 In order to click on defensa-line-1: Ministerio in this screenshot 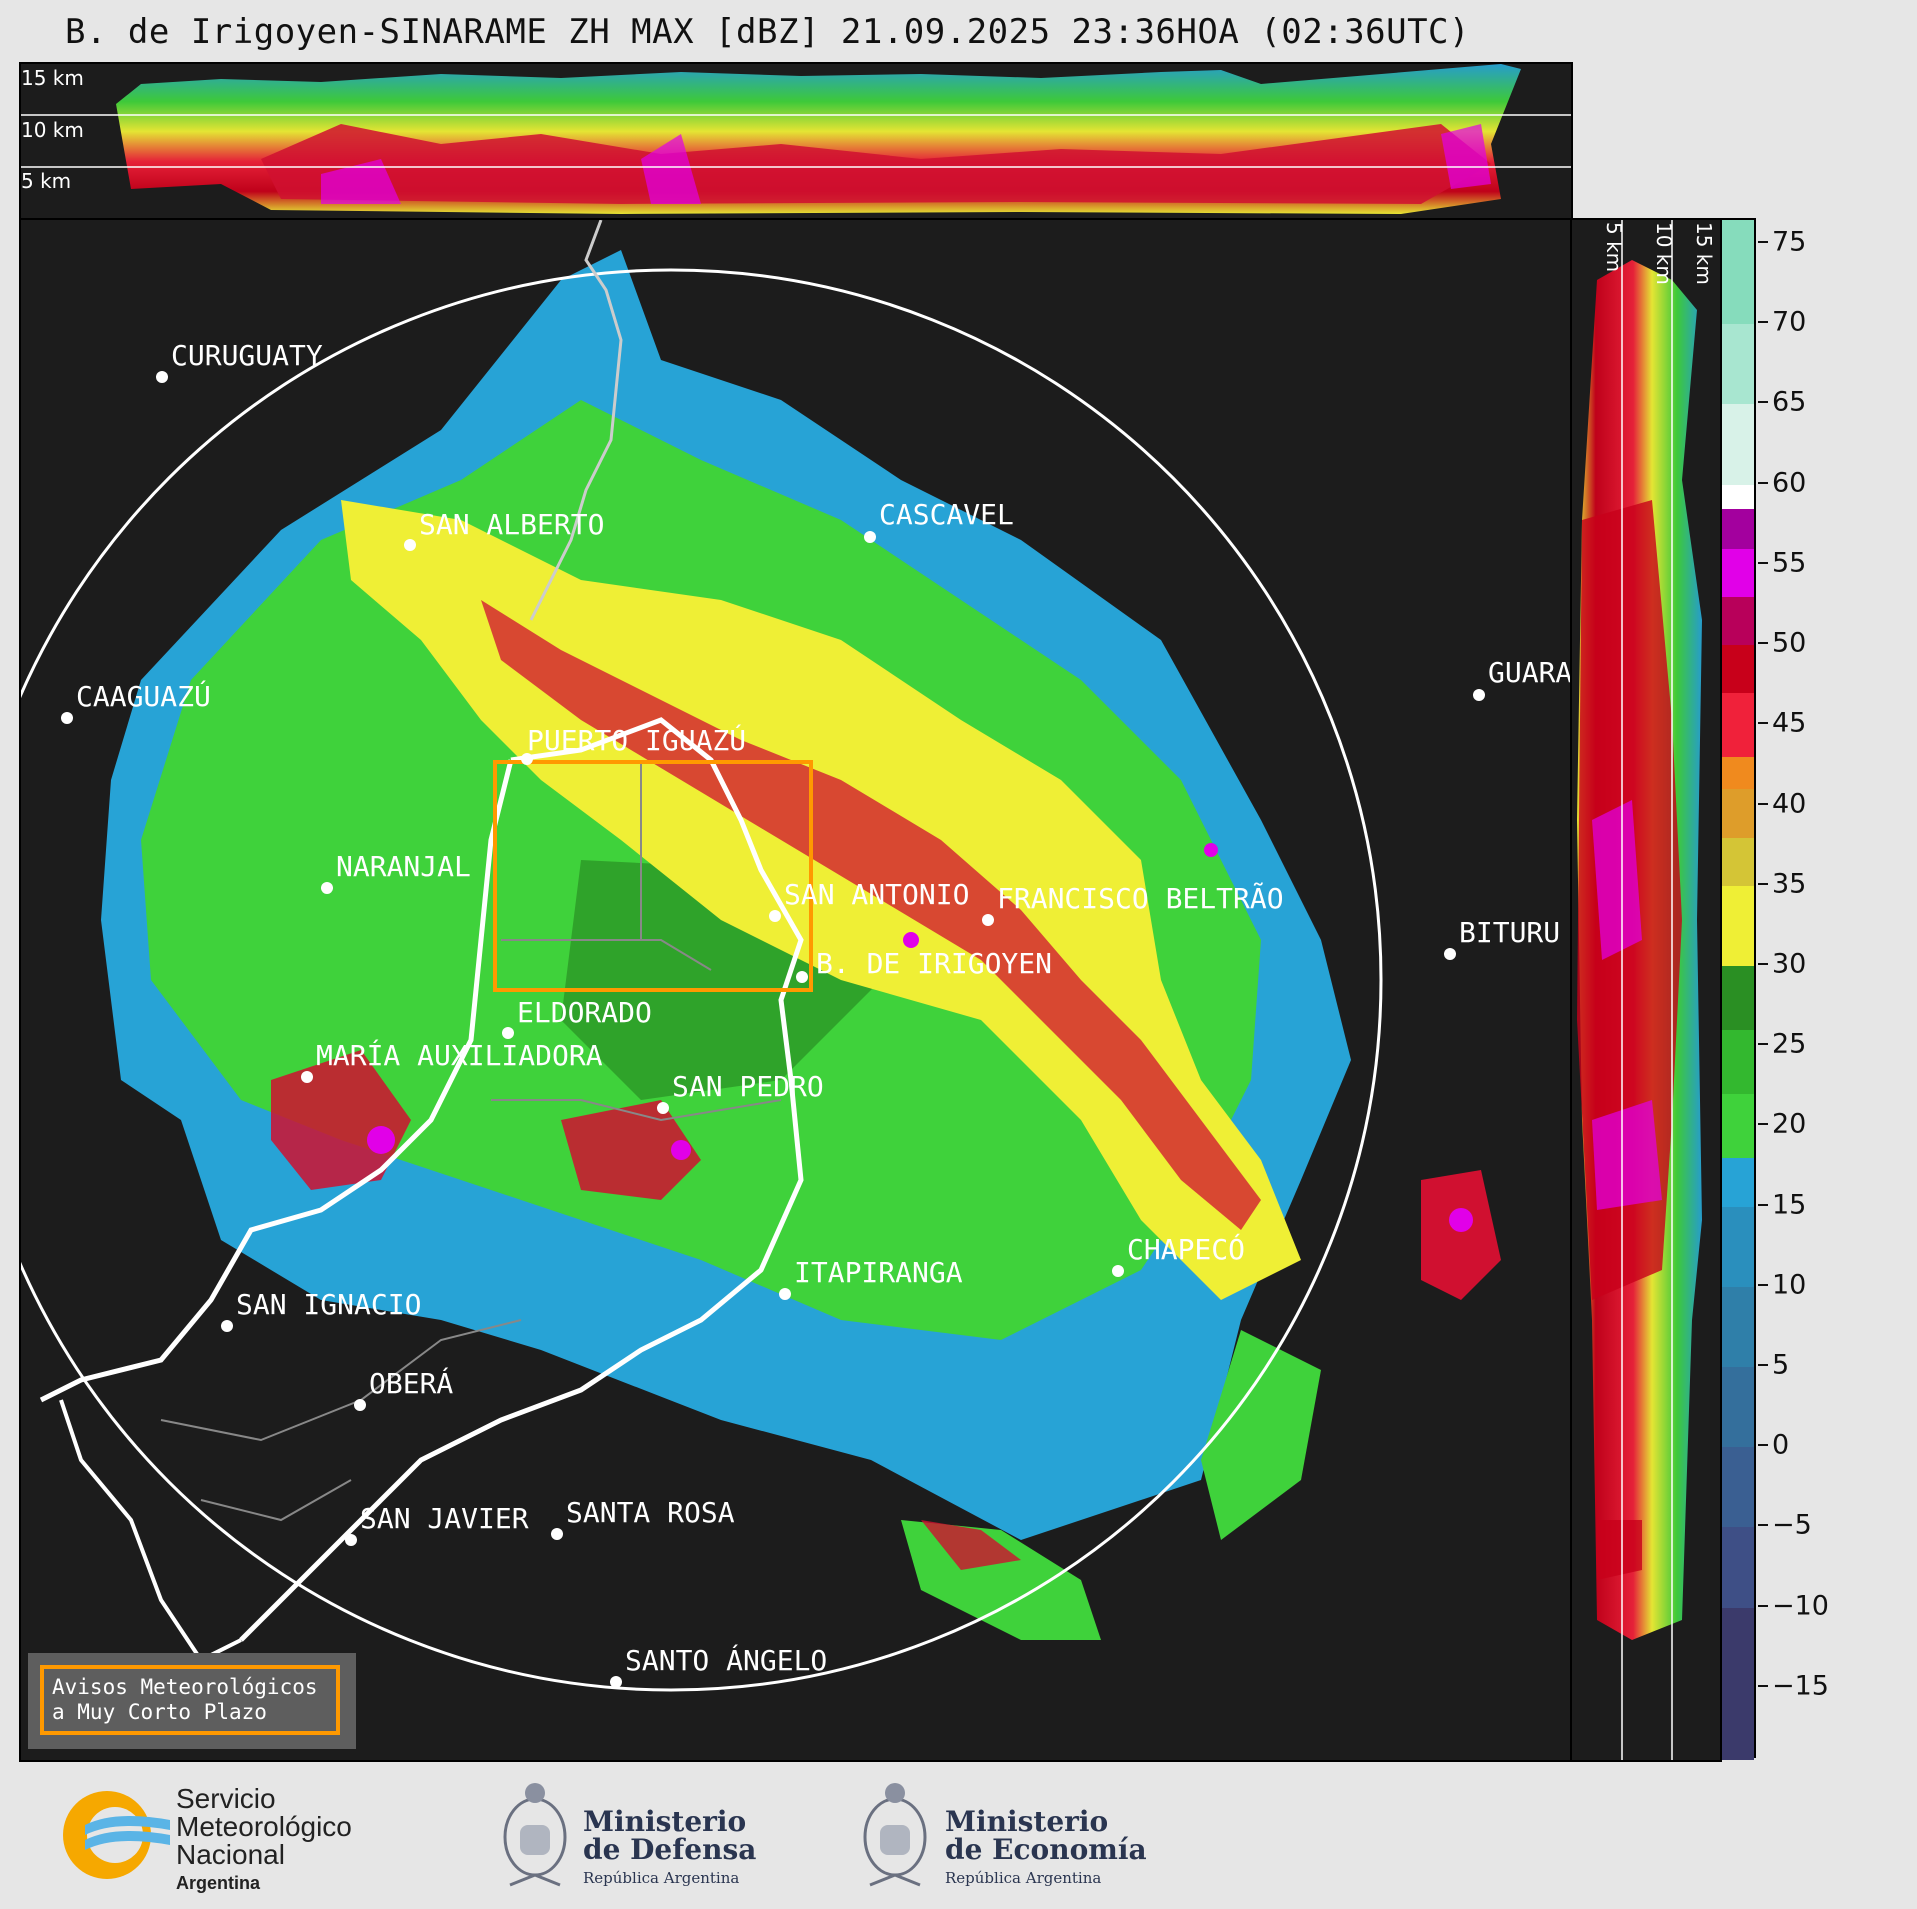, I will do `click(665, 1821)`.